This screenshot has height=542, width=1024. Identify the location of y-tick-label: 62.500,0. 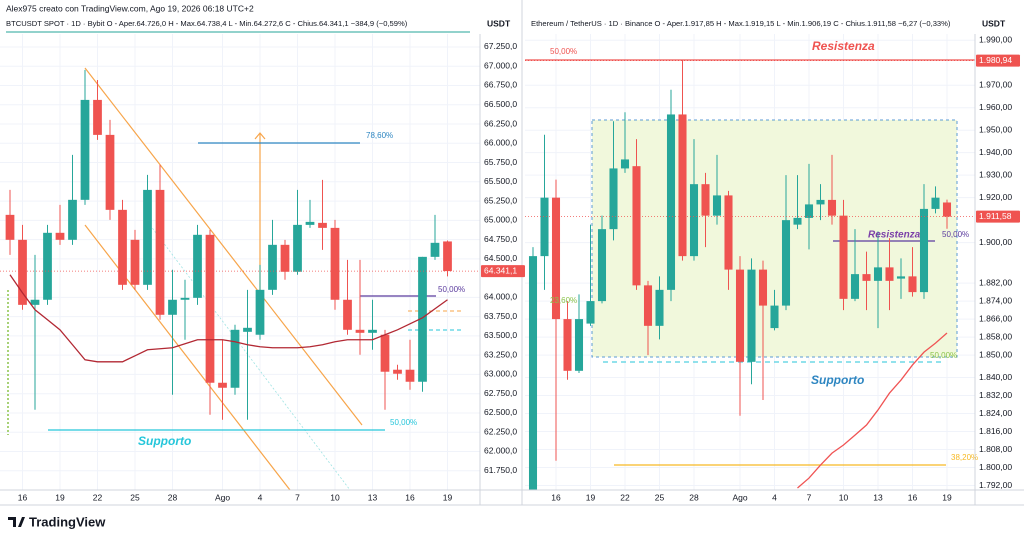
(500, 412).